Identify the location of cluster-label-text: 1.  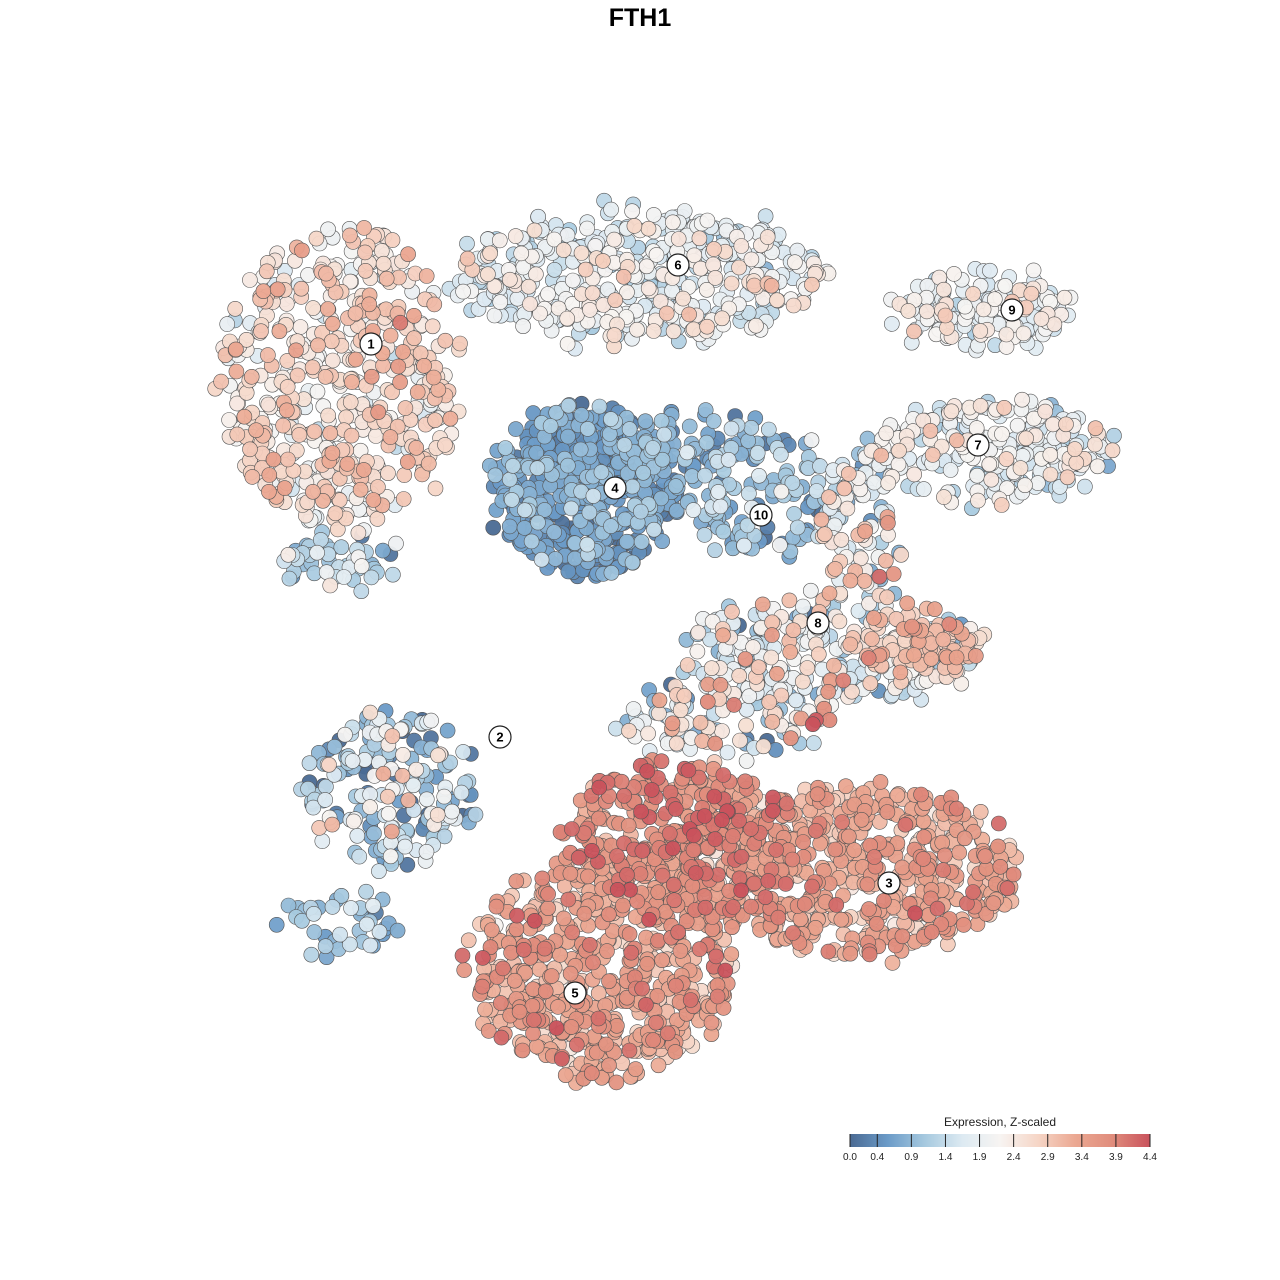
(370, 344).